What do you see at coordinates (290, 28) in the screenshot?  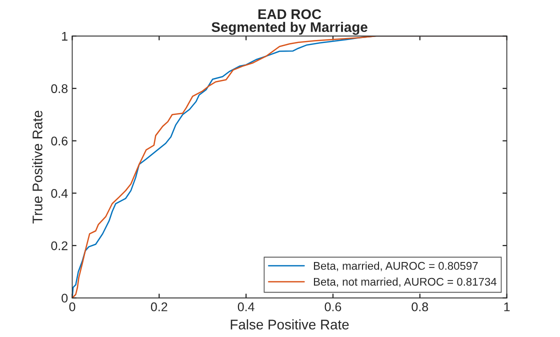 I see `chart-subtitle: Segmented by Marriage` at bounding box center [290, 28].